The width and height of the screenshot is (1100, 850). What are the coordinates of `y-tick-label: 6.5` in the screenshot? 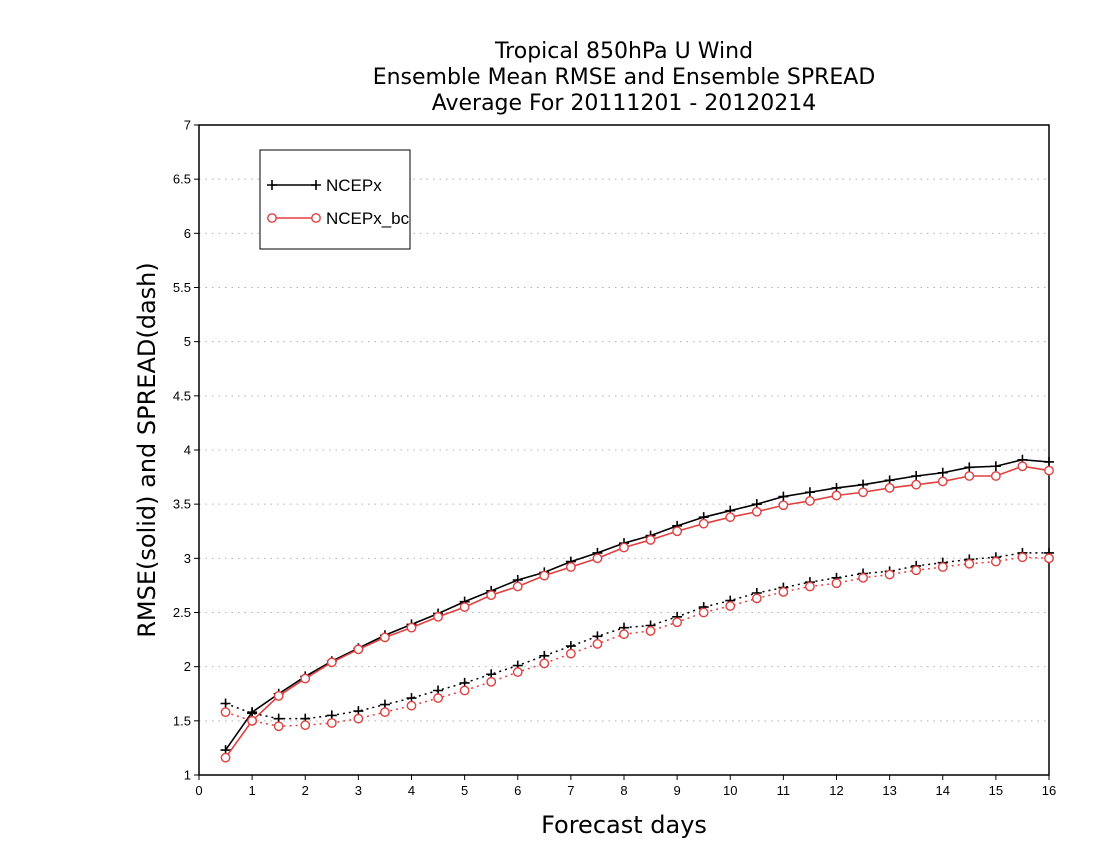 It's located at (182, 179).